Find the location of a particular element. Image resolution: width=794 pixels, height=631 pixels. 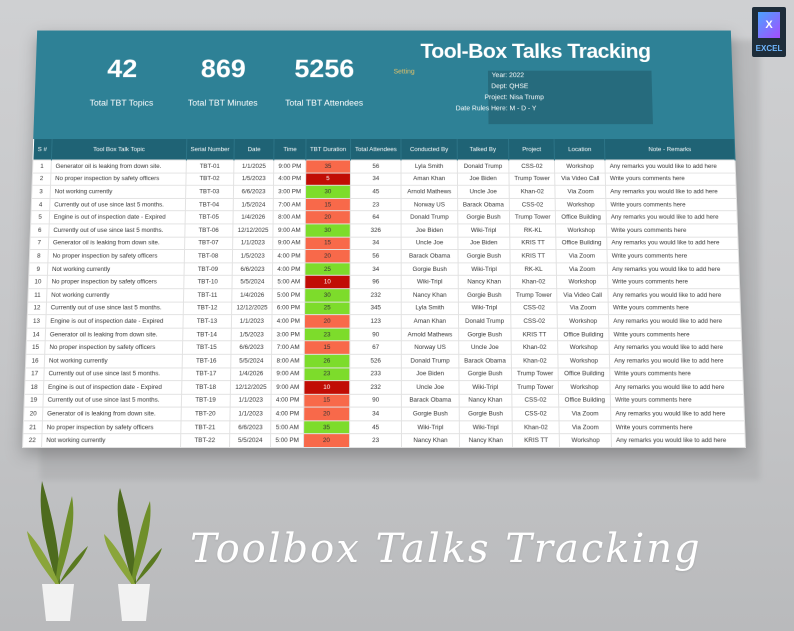

time-cell: 3:00 PM is located at coordinates (290, 191).